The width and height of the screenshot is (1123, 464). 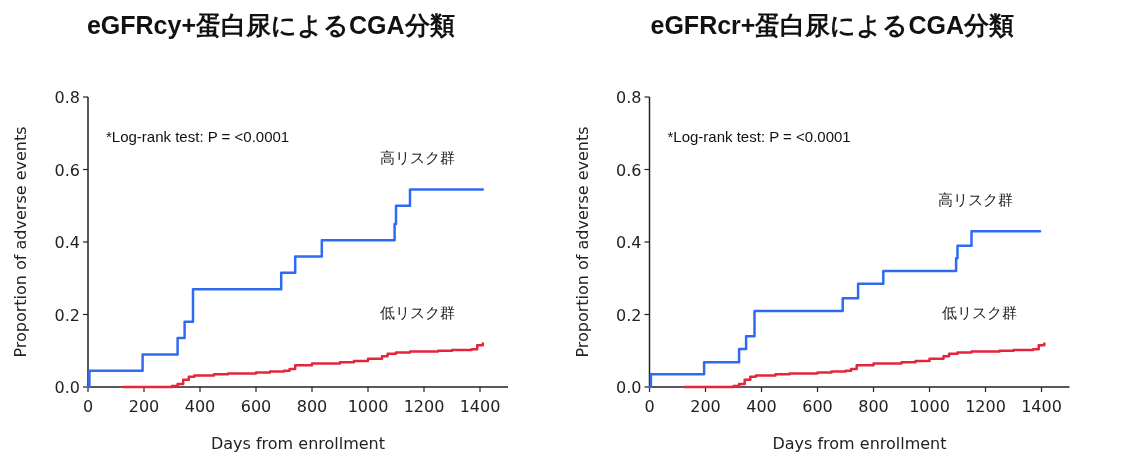 What do you see at coordinates (270, 25) in the screenshot?
I see `chart-title: eGFRcy+蛋白尿によるCGA分類` at bounding box center [270, 25].